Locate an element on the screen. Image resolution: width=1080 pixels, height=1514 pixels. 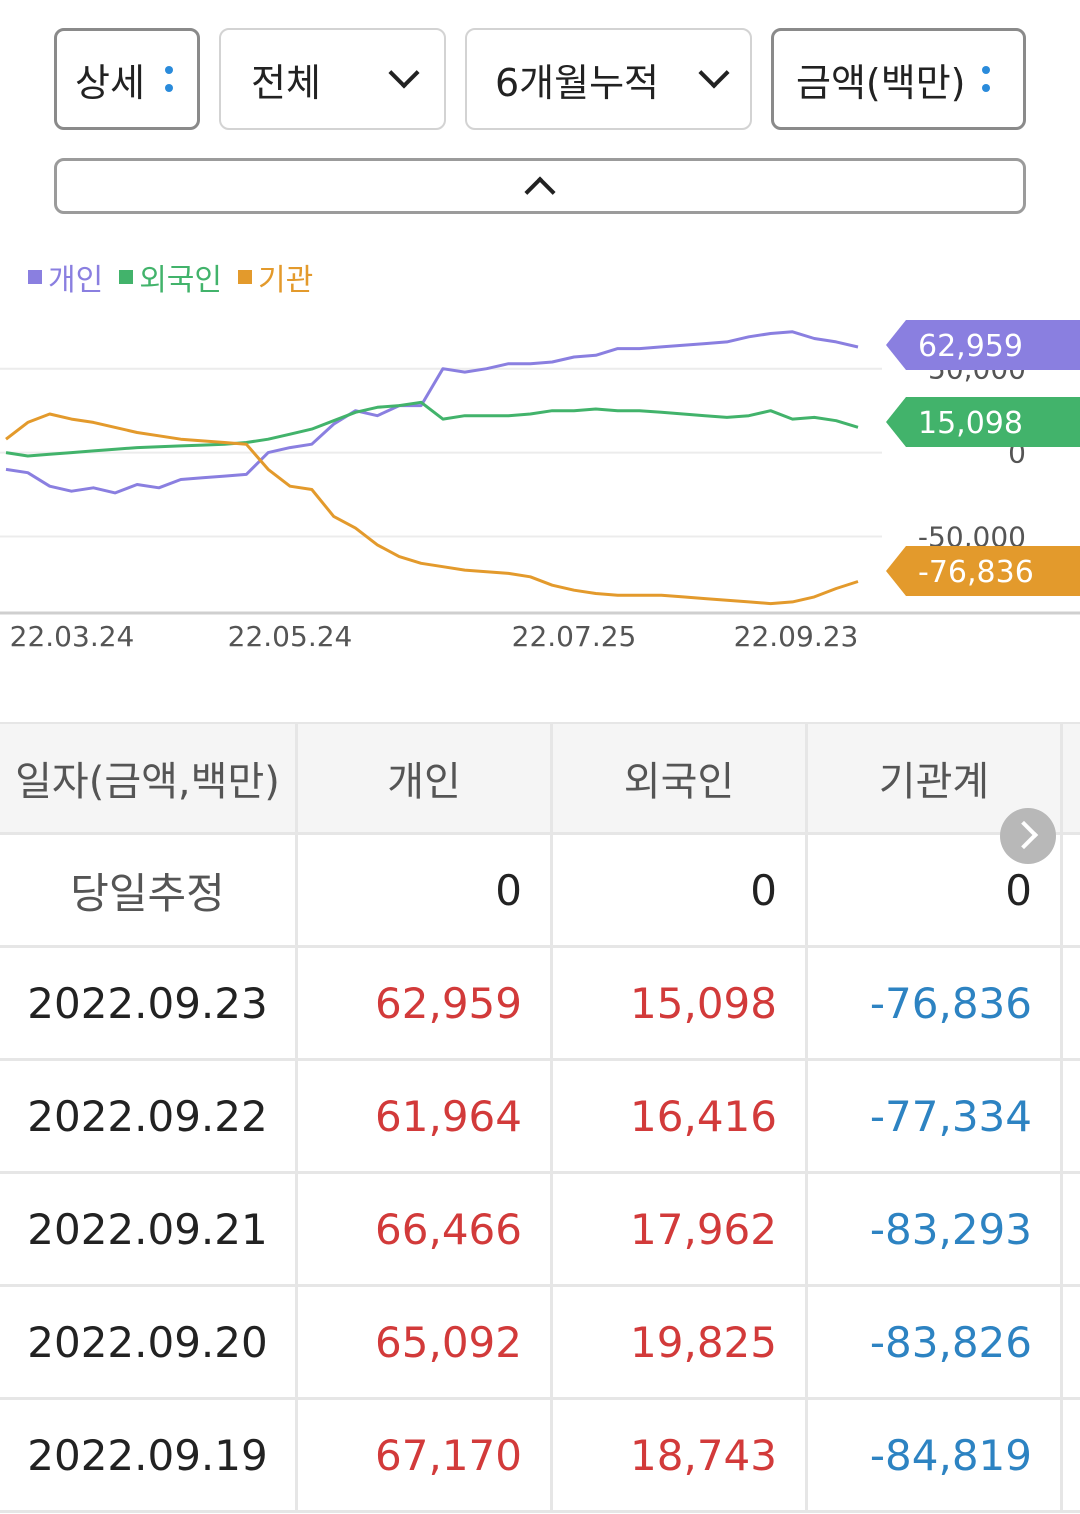
view-select-label: 상세 is located at coordinates (110, 82).